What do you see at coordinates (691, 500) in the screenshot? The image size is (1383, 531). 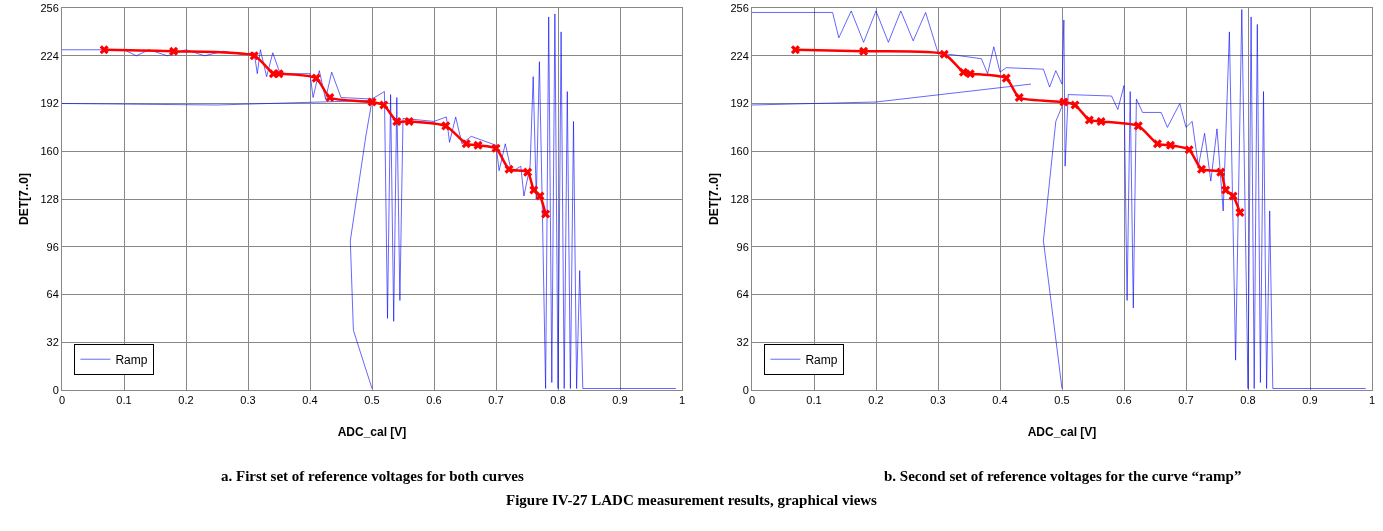 I see `text: Figure IV-27 LADC measurement results, graphical views` at bounding box center [691, 500].